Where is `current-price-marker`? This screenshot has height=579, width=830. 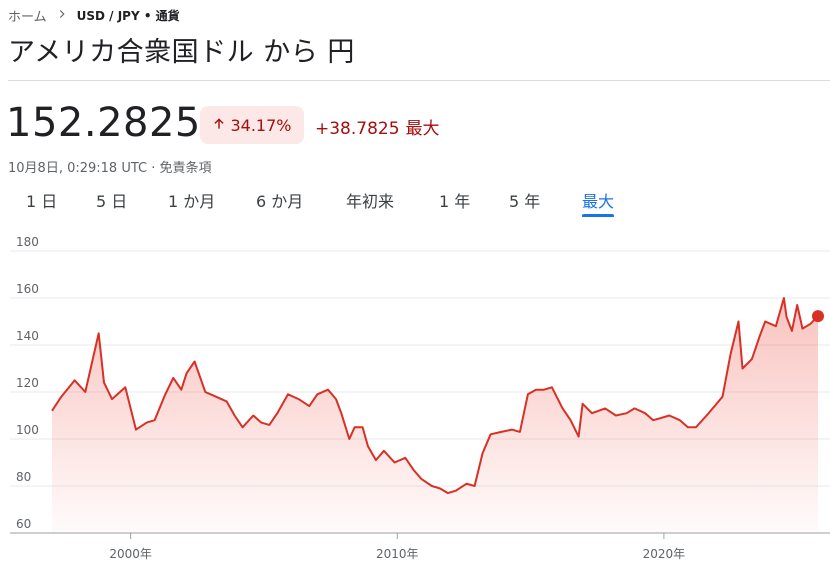
current-price-marker is located at coordinates (818, 316).